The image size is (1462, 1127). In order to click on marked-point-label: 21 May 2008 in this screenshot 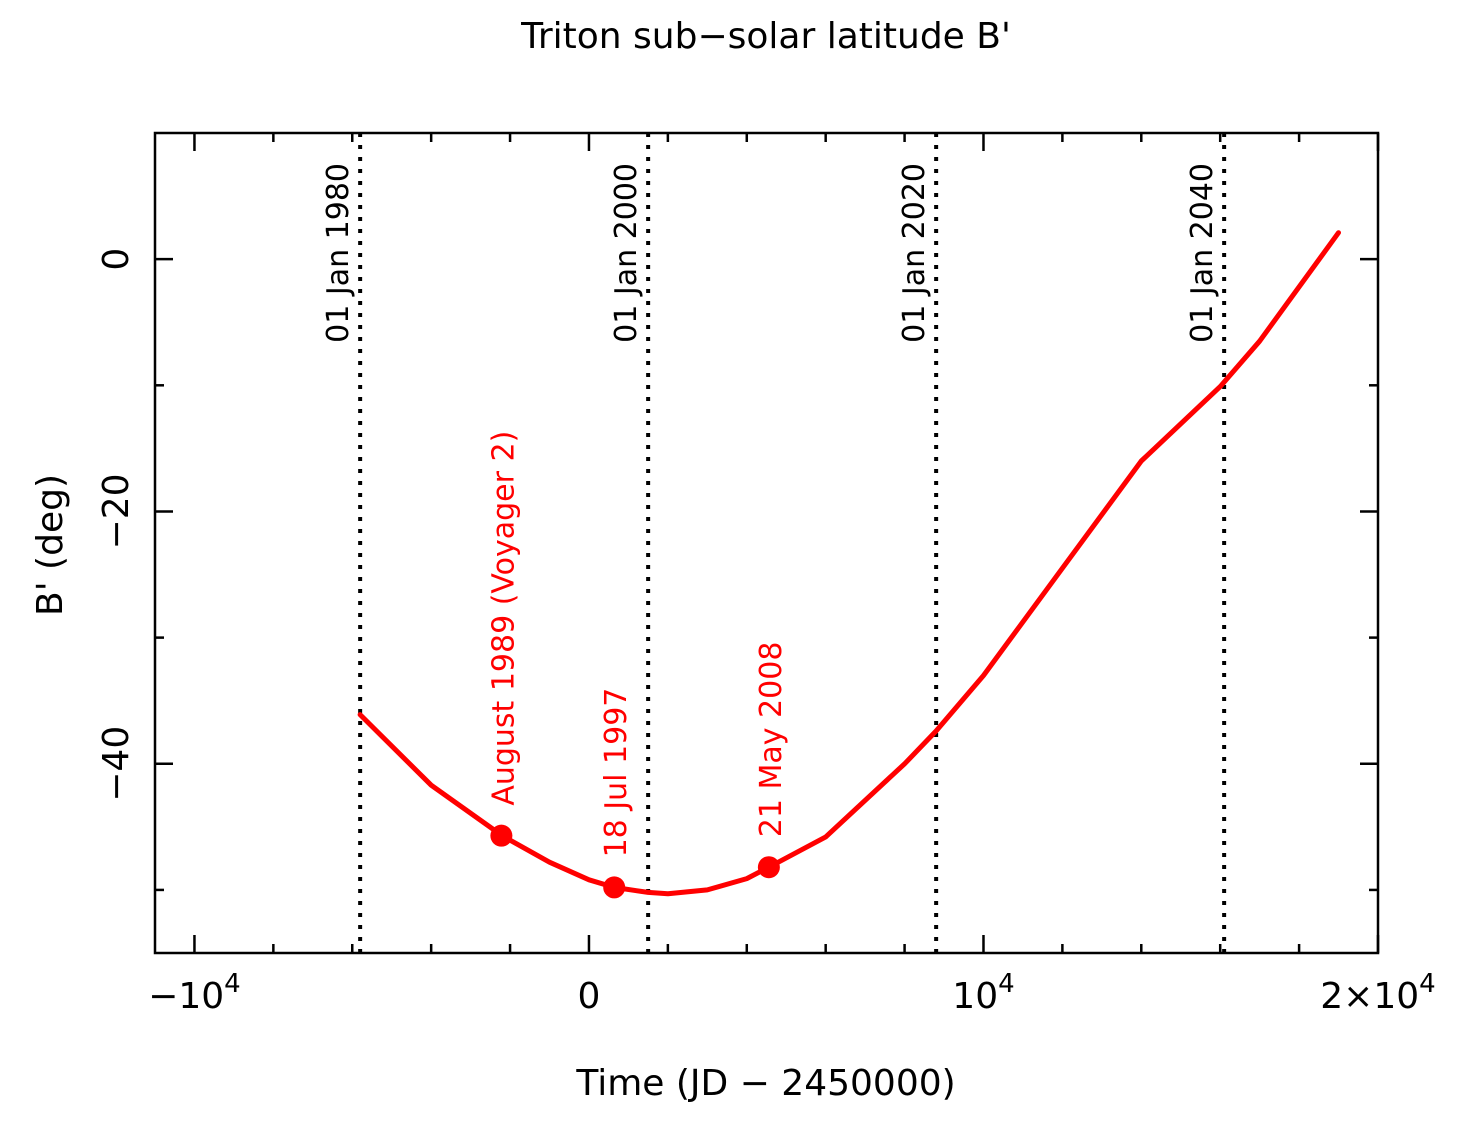, I will do `click(771, 740)`.